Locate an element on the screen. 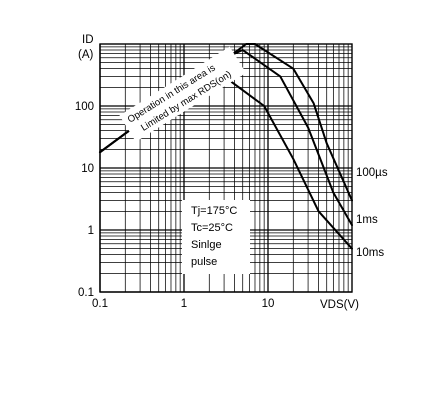  y-axis-label: ID is located at coordinates (88, 40).